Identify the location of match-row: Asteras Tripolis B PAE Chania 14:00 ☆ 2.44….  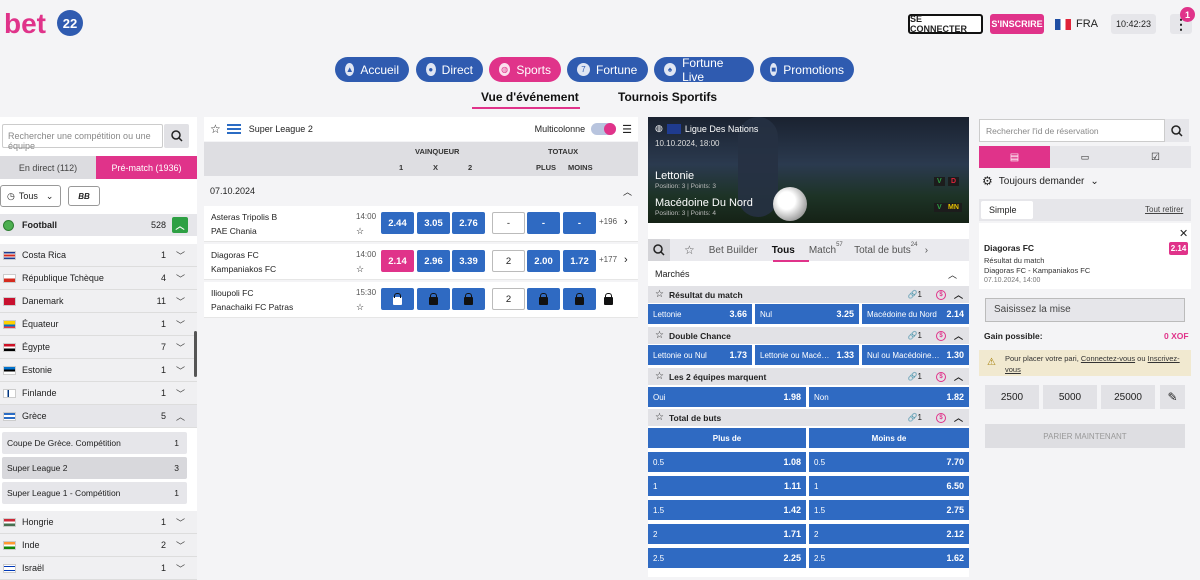
(421, 224).